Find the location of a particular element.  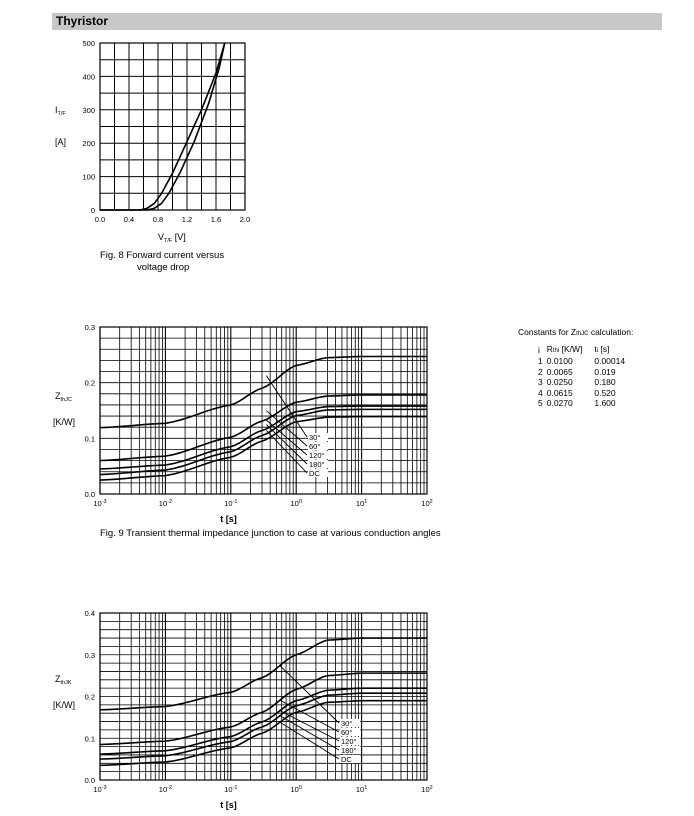

constants-col-t-label: t is located at coordinates (595, 348).